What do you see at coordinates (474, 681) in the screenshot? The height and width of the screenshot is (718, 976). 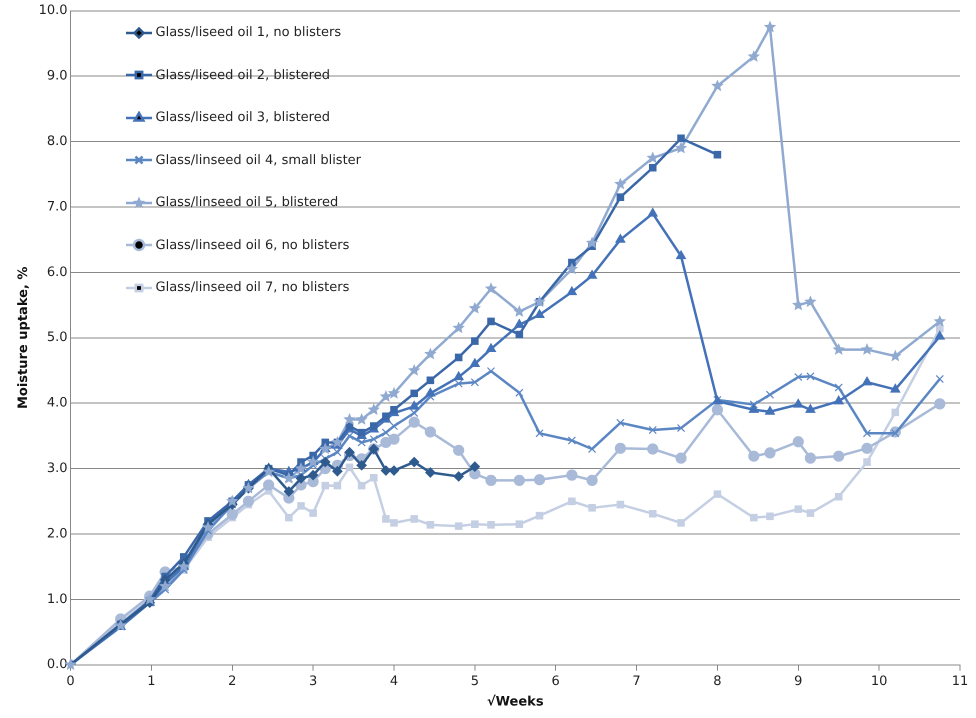 I see `x-tick-label: 5` at bounding box center [474, 681].